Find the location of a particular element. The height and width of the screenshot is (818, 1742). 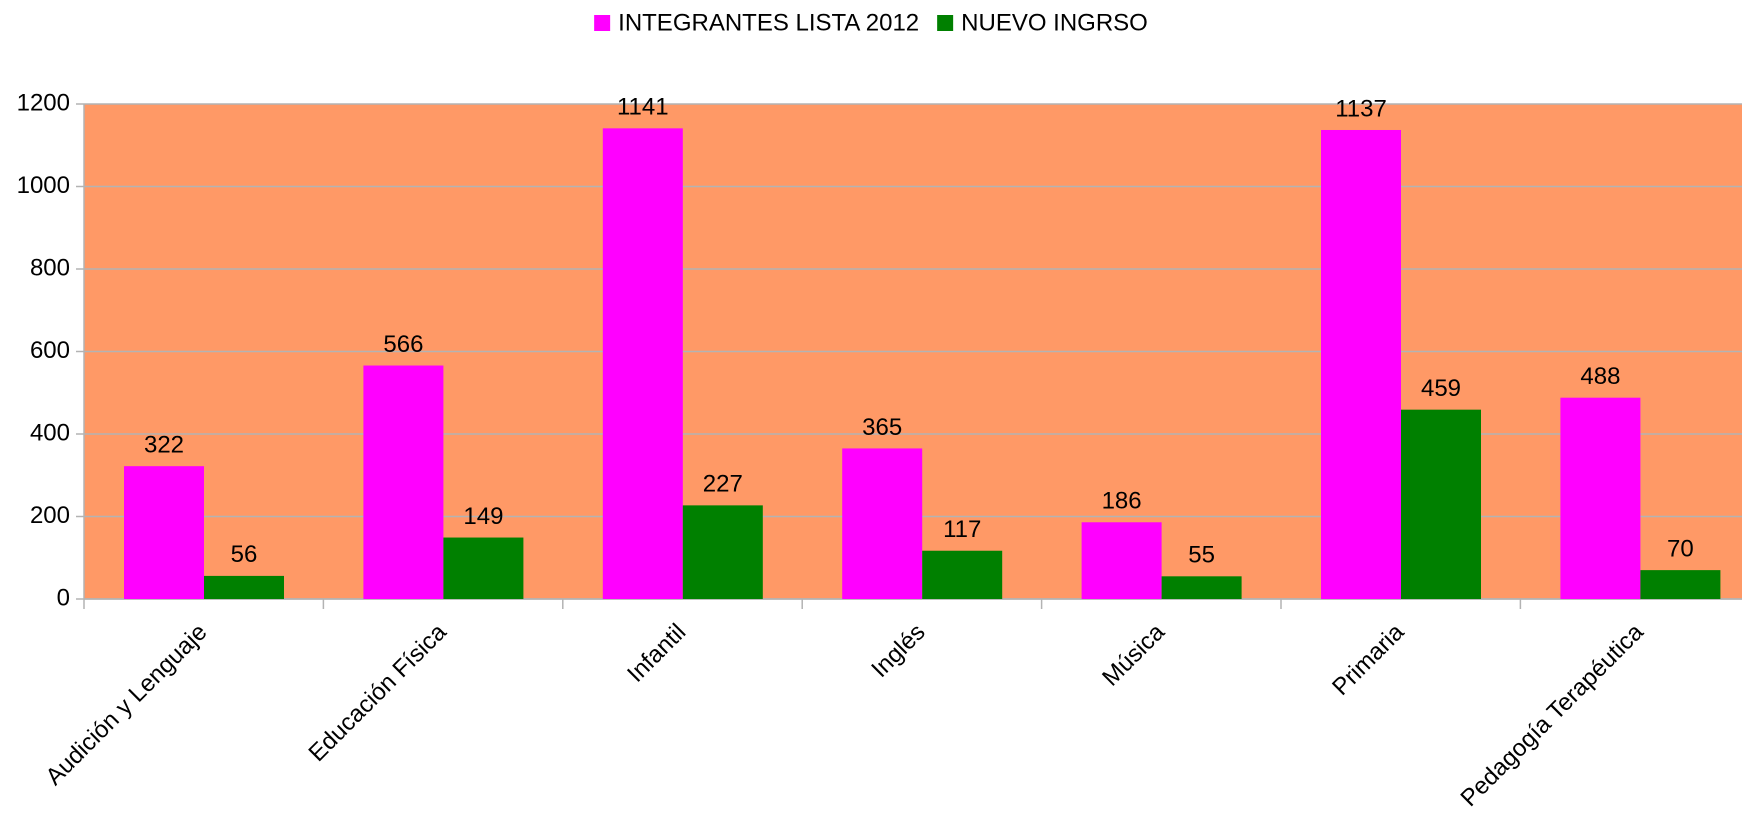

legend: INTEGRANTES LISTA 2012 NUEVO INGRSO is located at coordinates (871, 22).